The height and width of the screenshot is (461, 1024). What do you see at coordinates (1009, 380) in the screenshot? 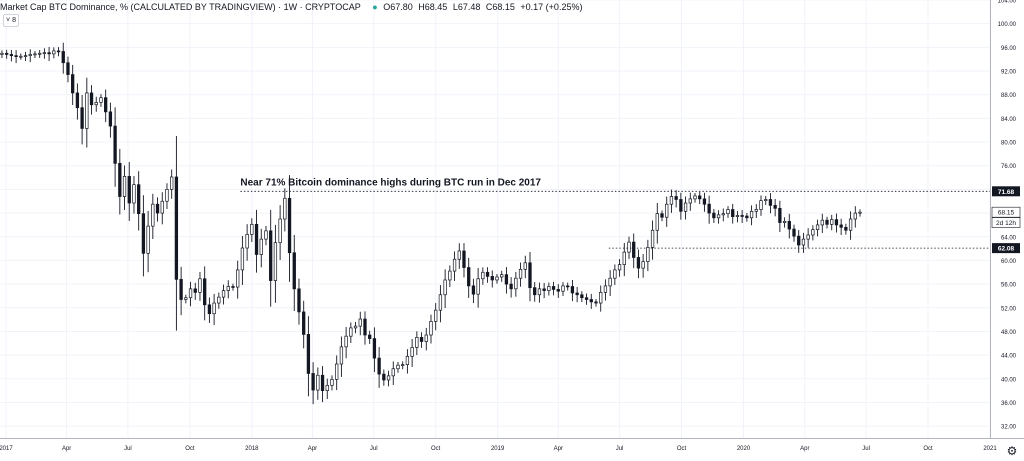
I see `y-tick-label: 40.00` at bounding box center [1009, 380].